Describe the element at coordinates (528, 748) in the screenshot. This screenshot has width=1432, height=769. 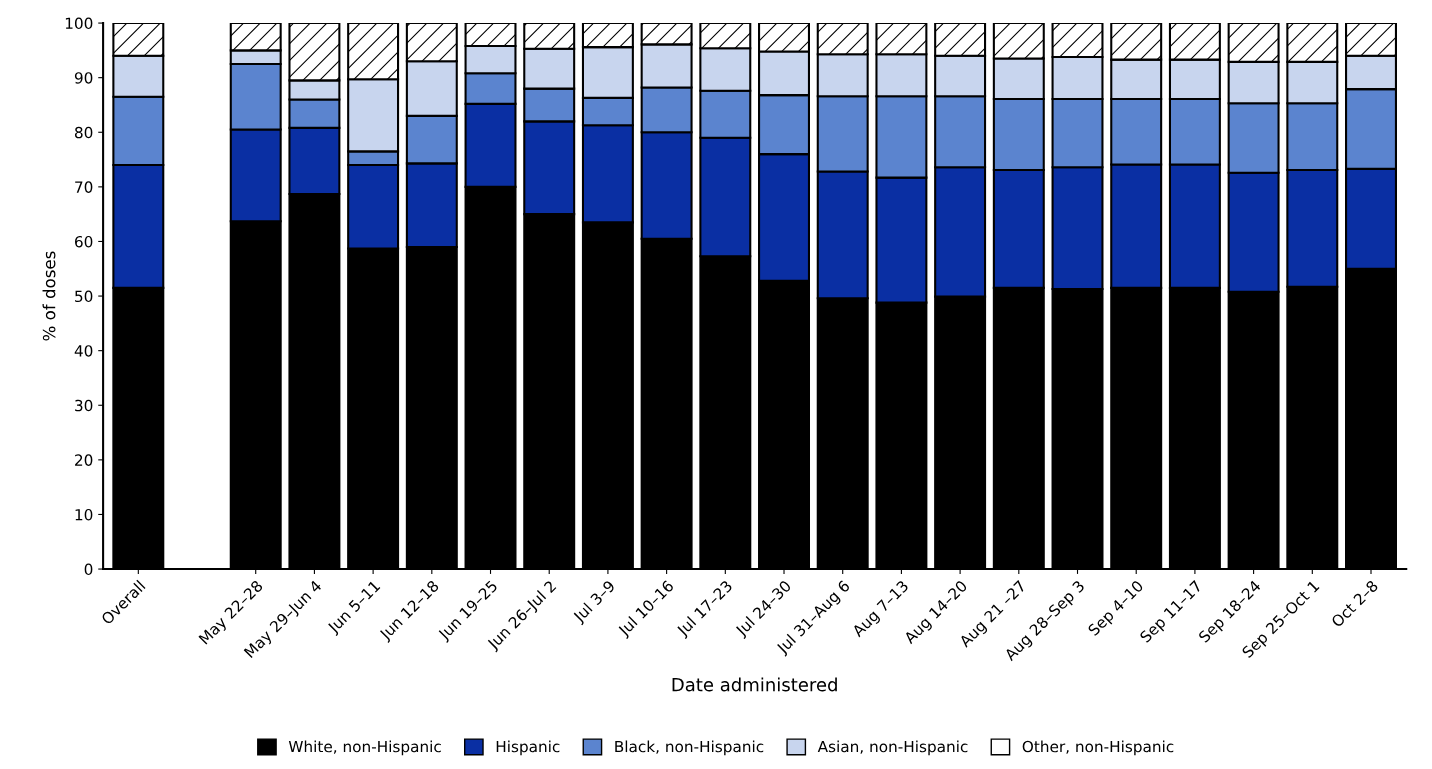
I see `legend-label: Hispanic` at that location.